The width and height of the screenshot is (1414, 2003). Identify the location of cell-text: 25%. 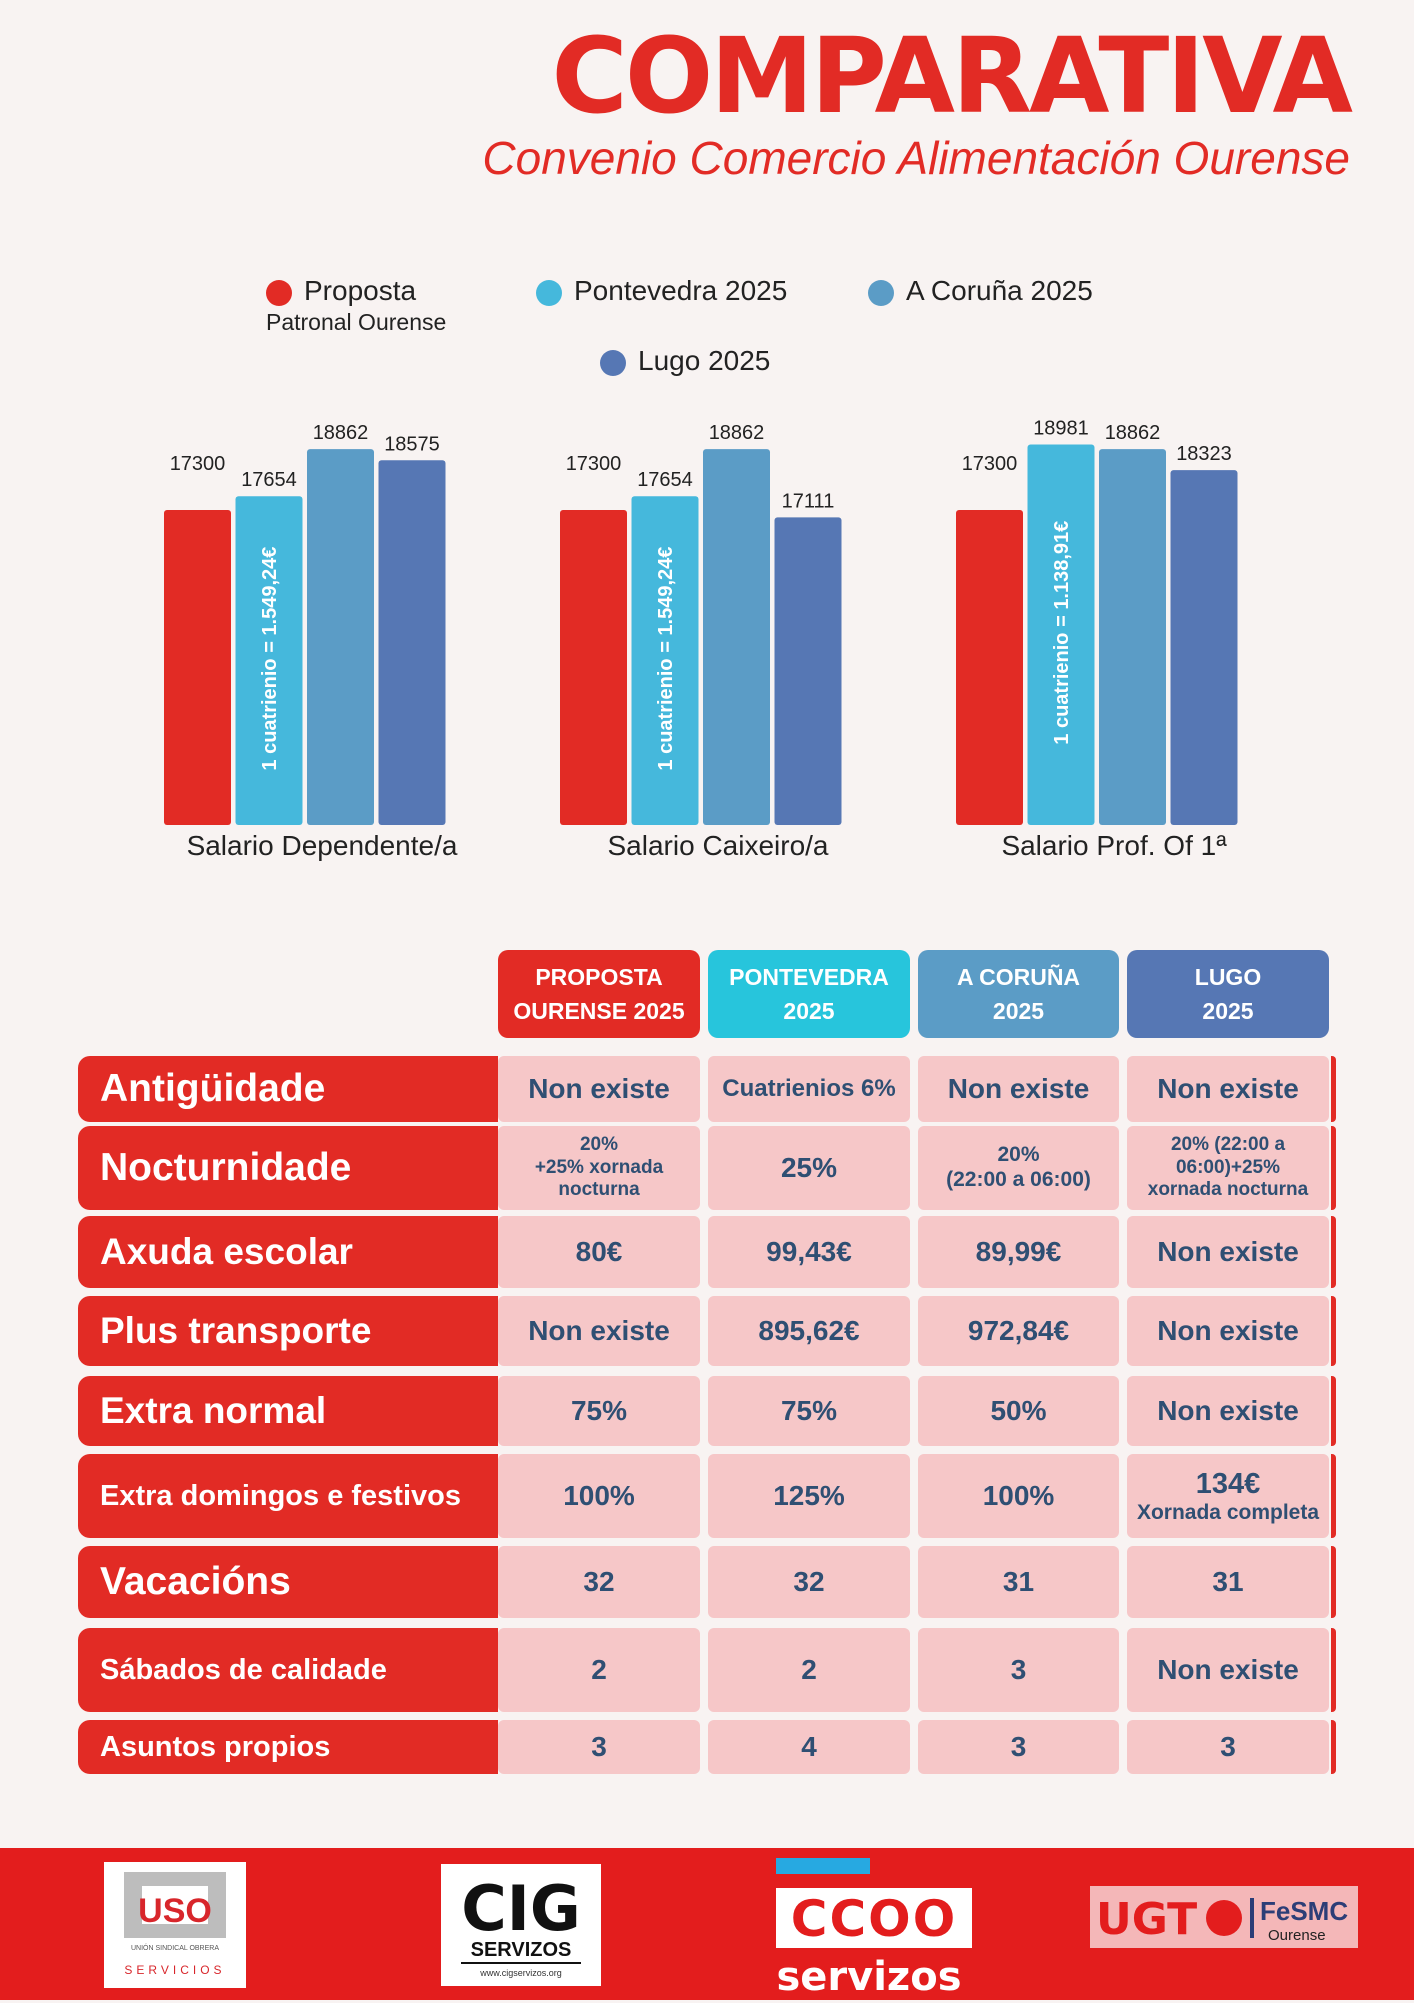
(809, 1168).